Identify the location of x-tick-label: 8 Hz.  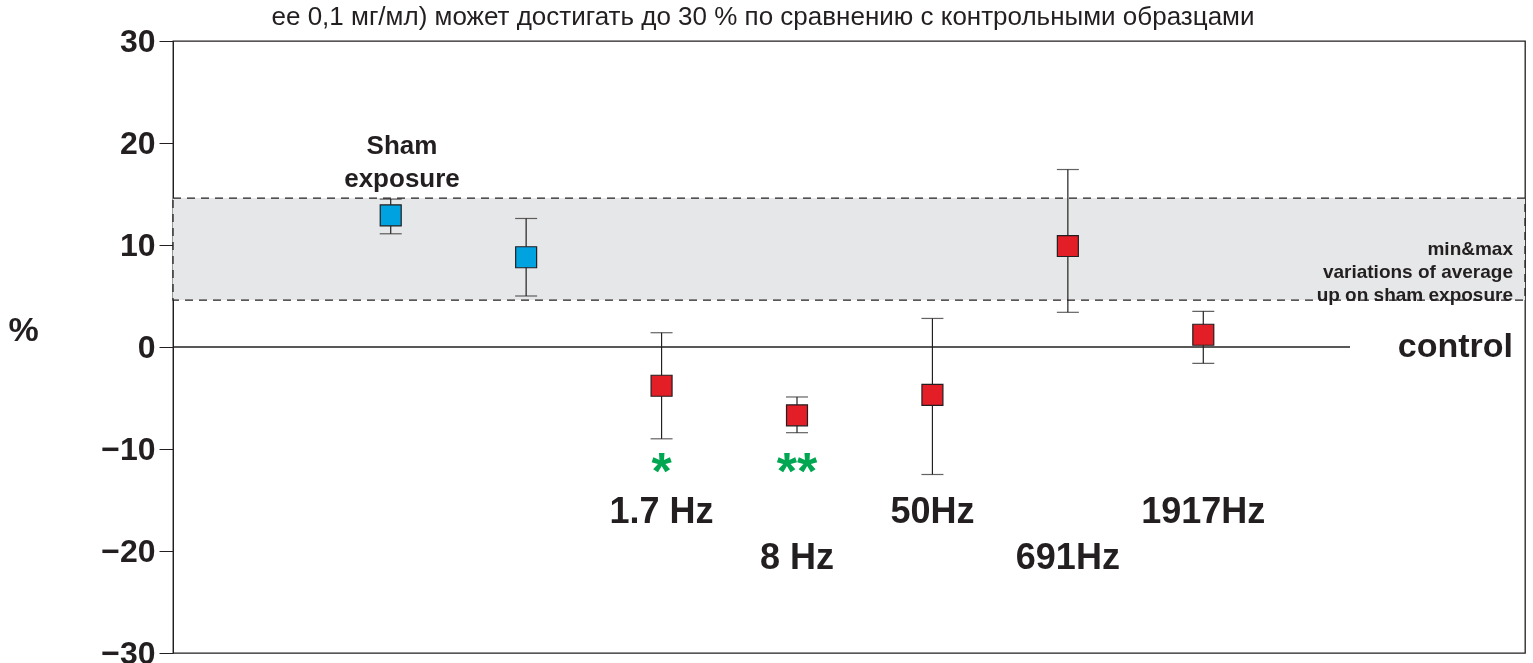
(797, 557).